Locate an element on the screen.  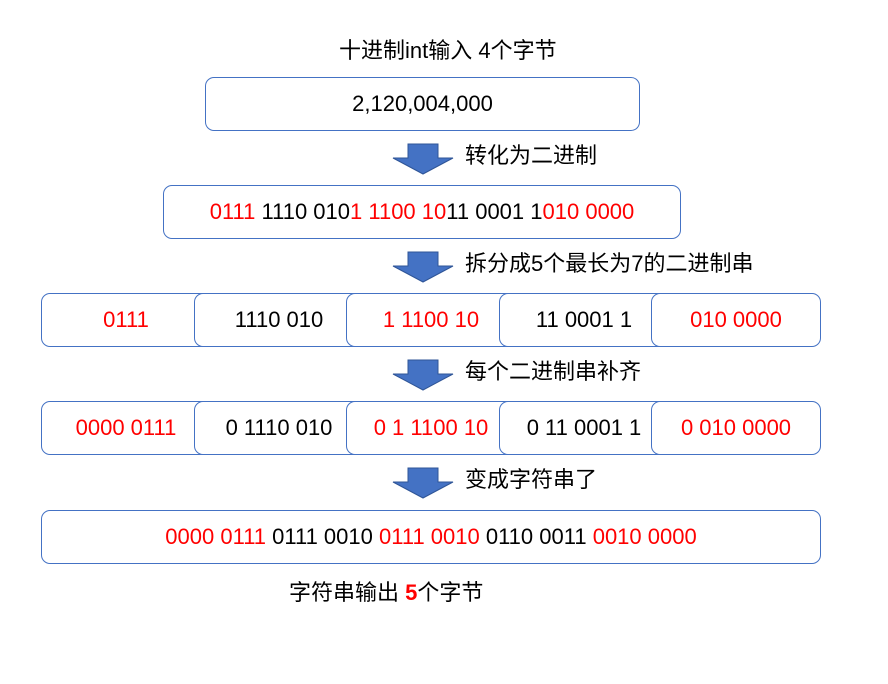
padded-chunk-box: 0 010 0000 is located at coordinates (736, 428).